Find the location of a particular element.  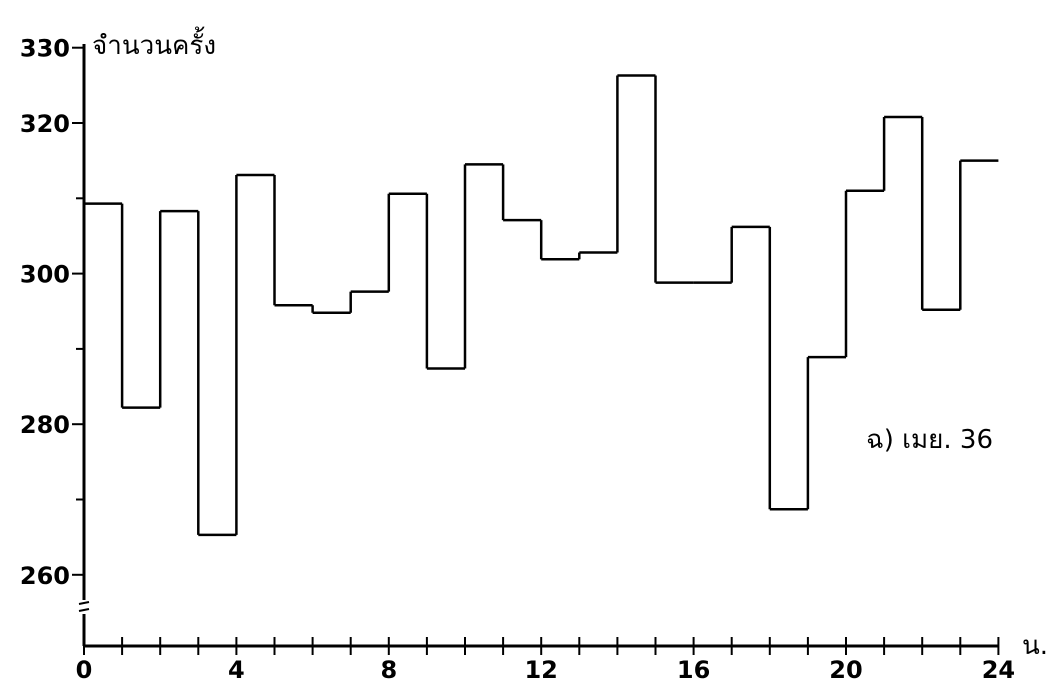

y-tick-label: 300 is located at coordinates (45, 275).